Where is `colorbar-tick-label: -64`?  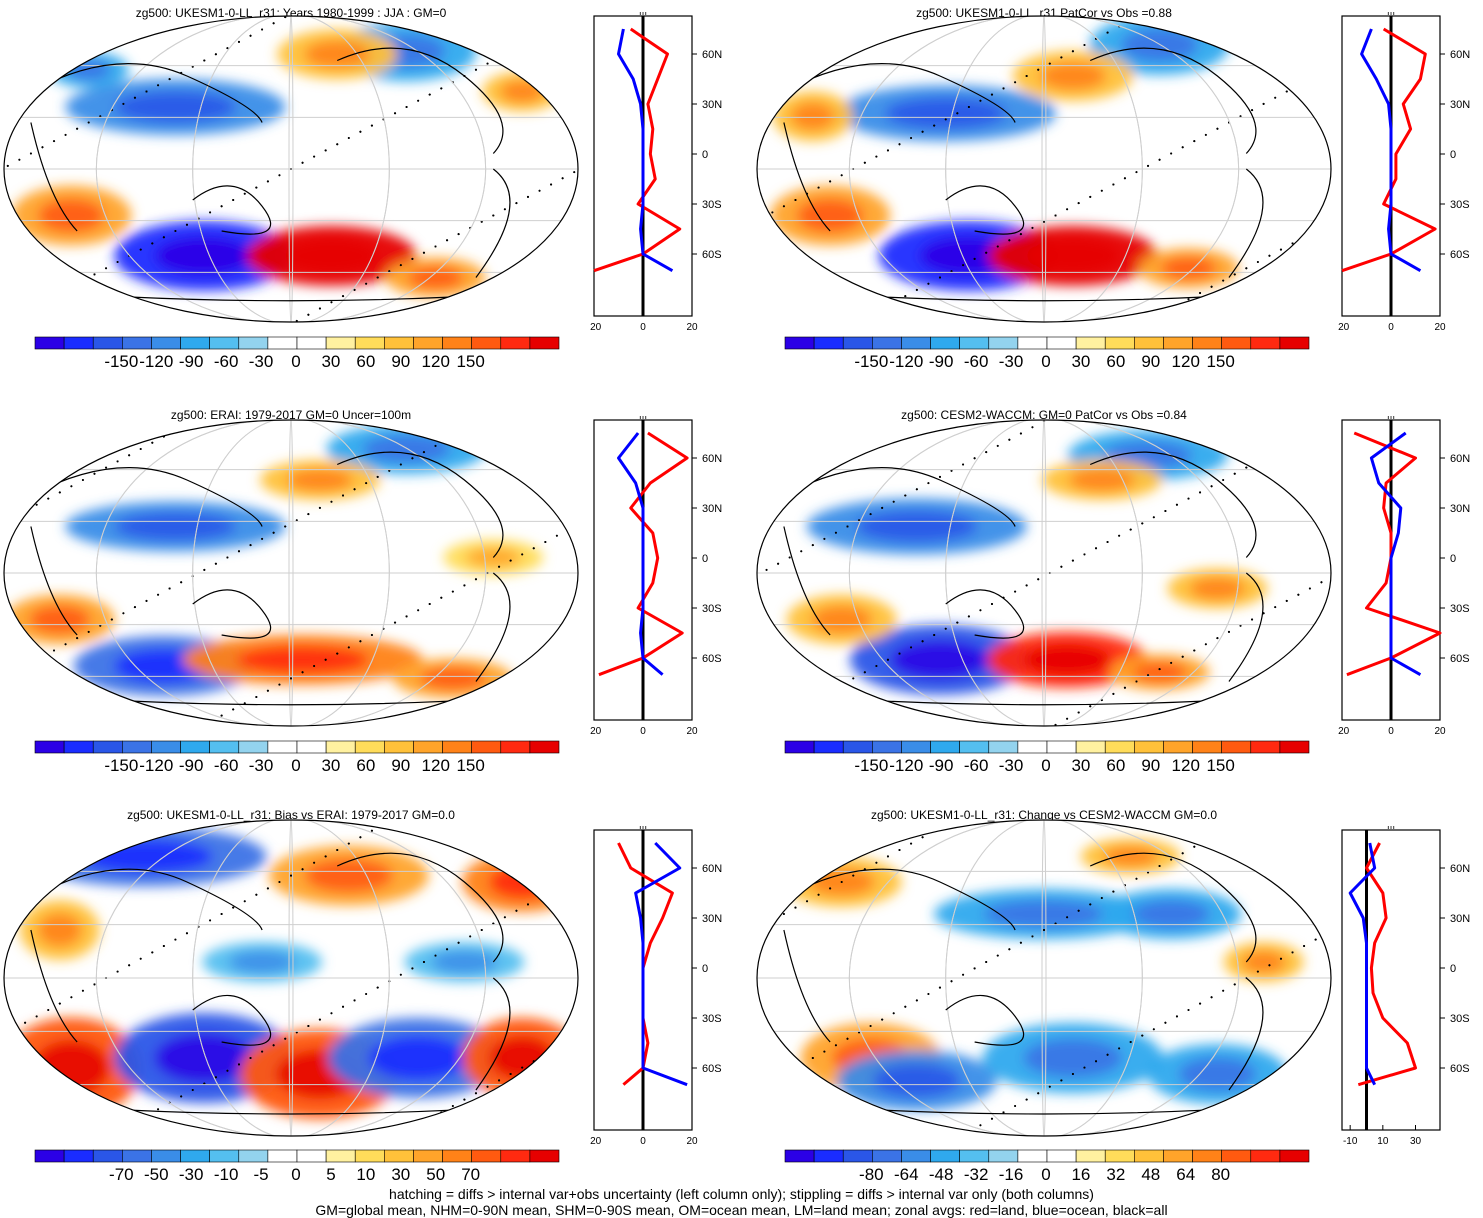 colorbar-tick-label: -64 is located at coordinates (906, 1174).